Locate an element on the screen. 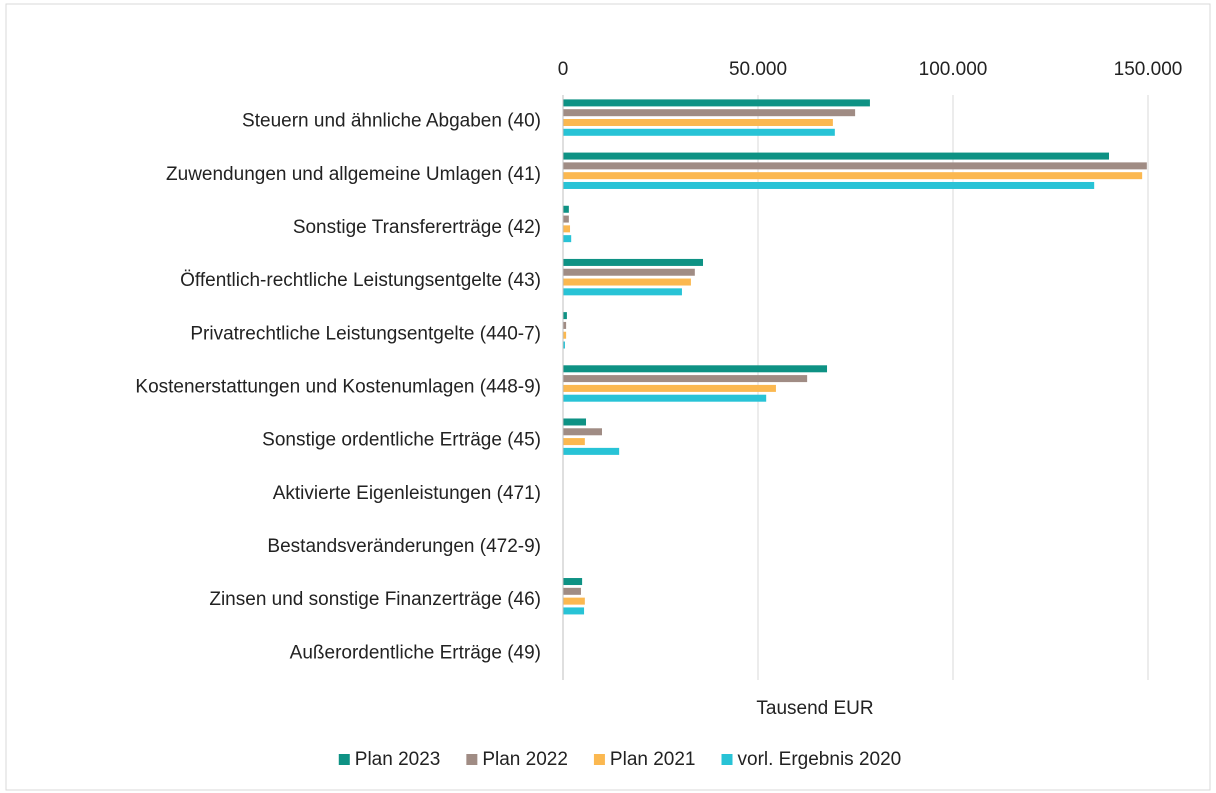  y-tick-label: Sonstige ordentliche Erträge (45) is located at coordinates (401, 440).